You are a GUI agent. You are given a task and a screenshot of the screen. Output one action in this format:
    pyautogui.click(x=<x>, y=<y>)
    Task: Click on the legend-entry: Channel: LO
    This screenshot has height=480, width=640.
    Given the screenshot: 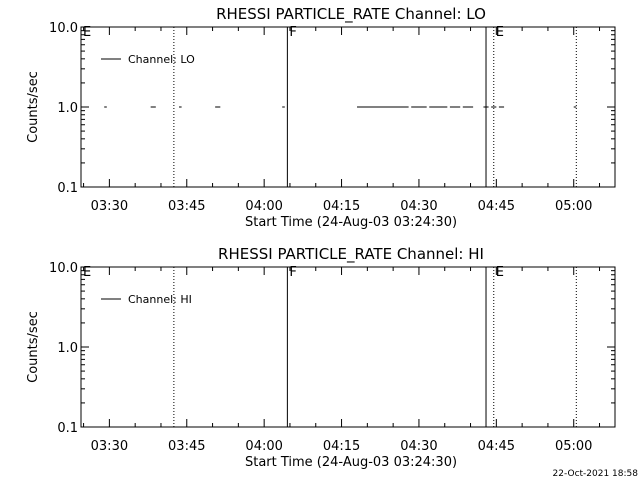 What is the action you would take?
    pyautogui.click(x=161, y=59)
    